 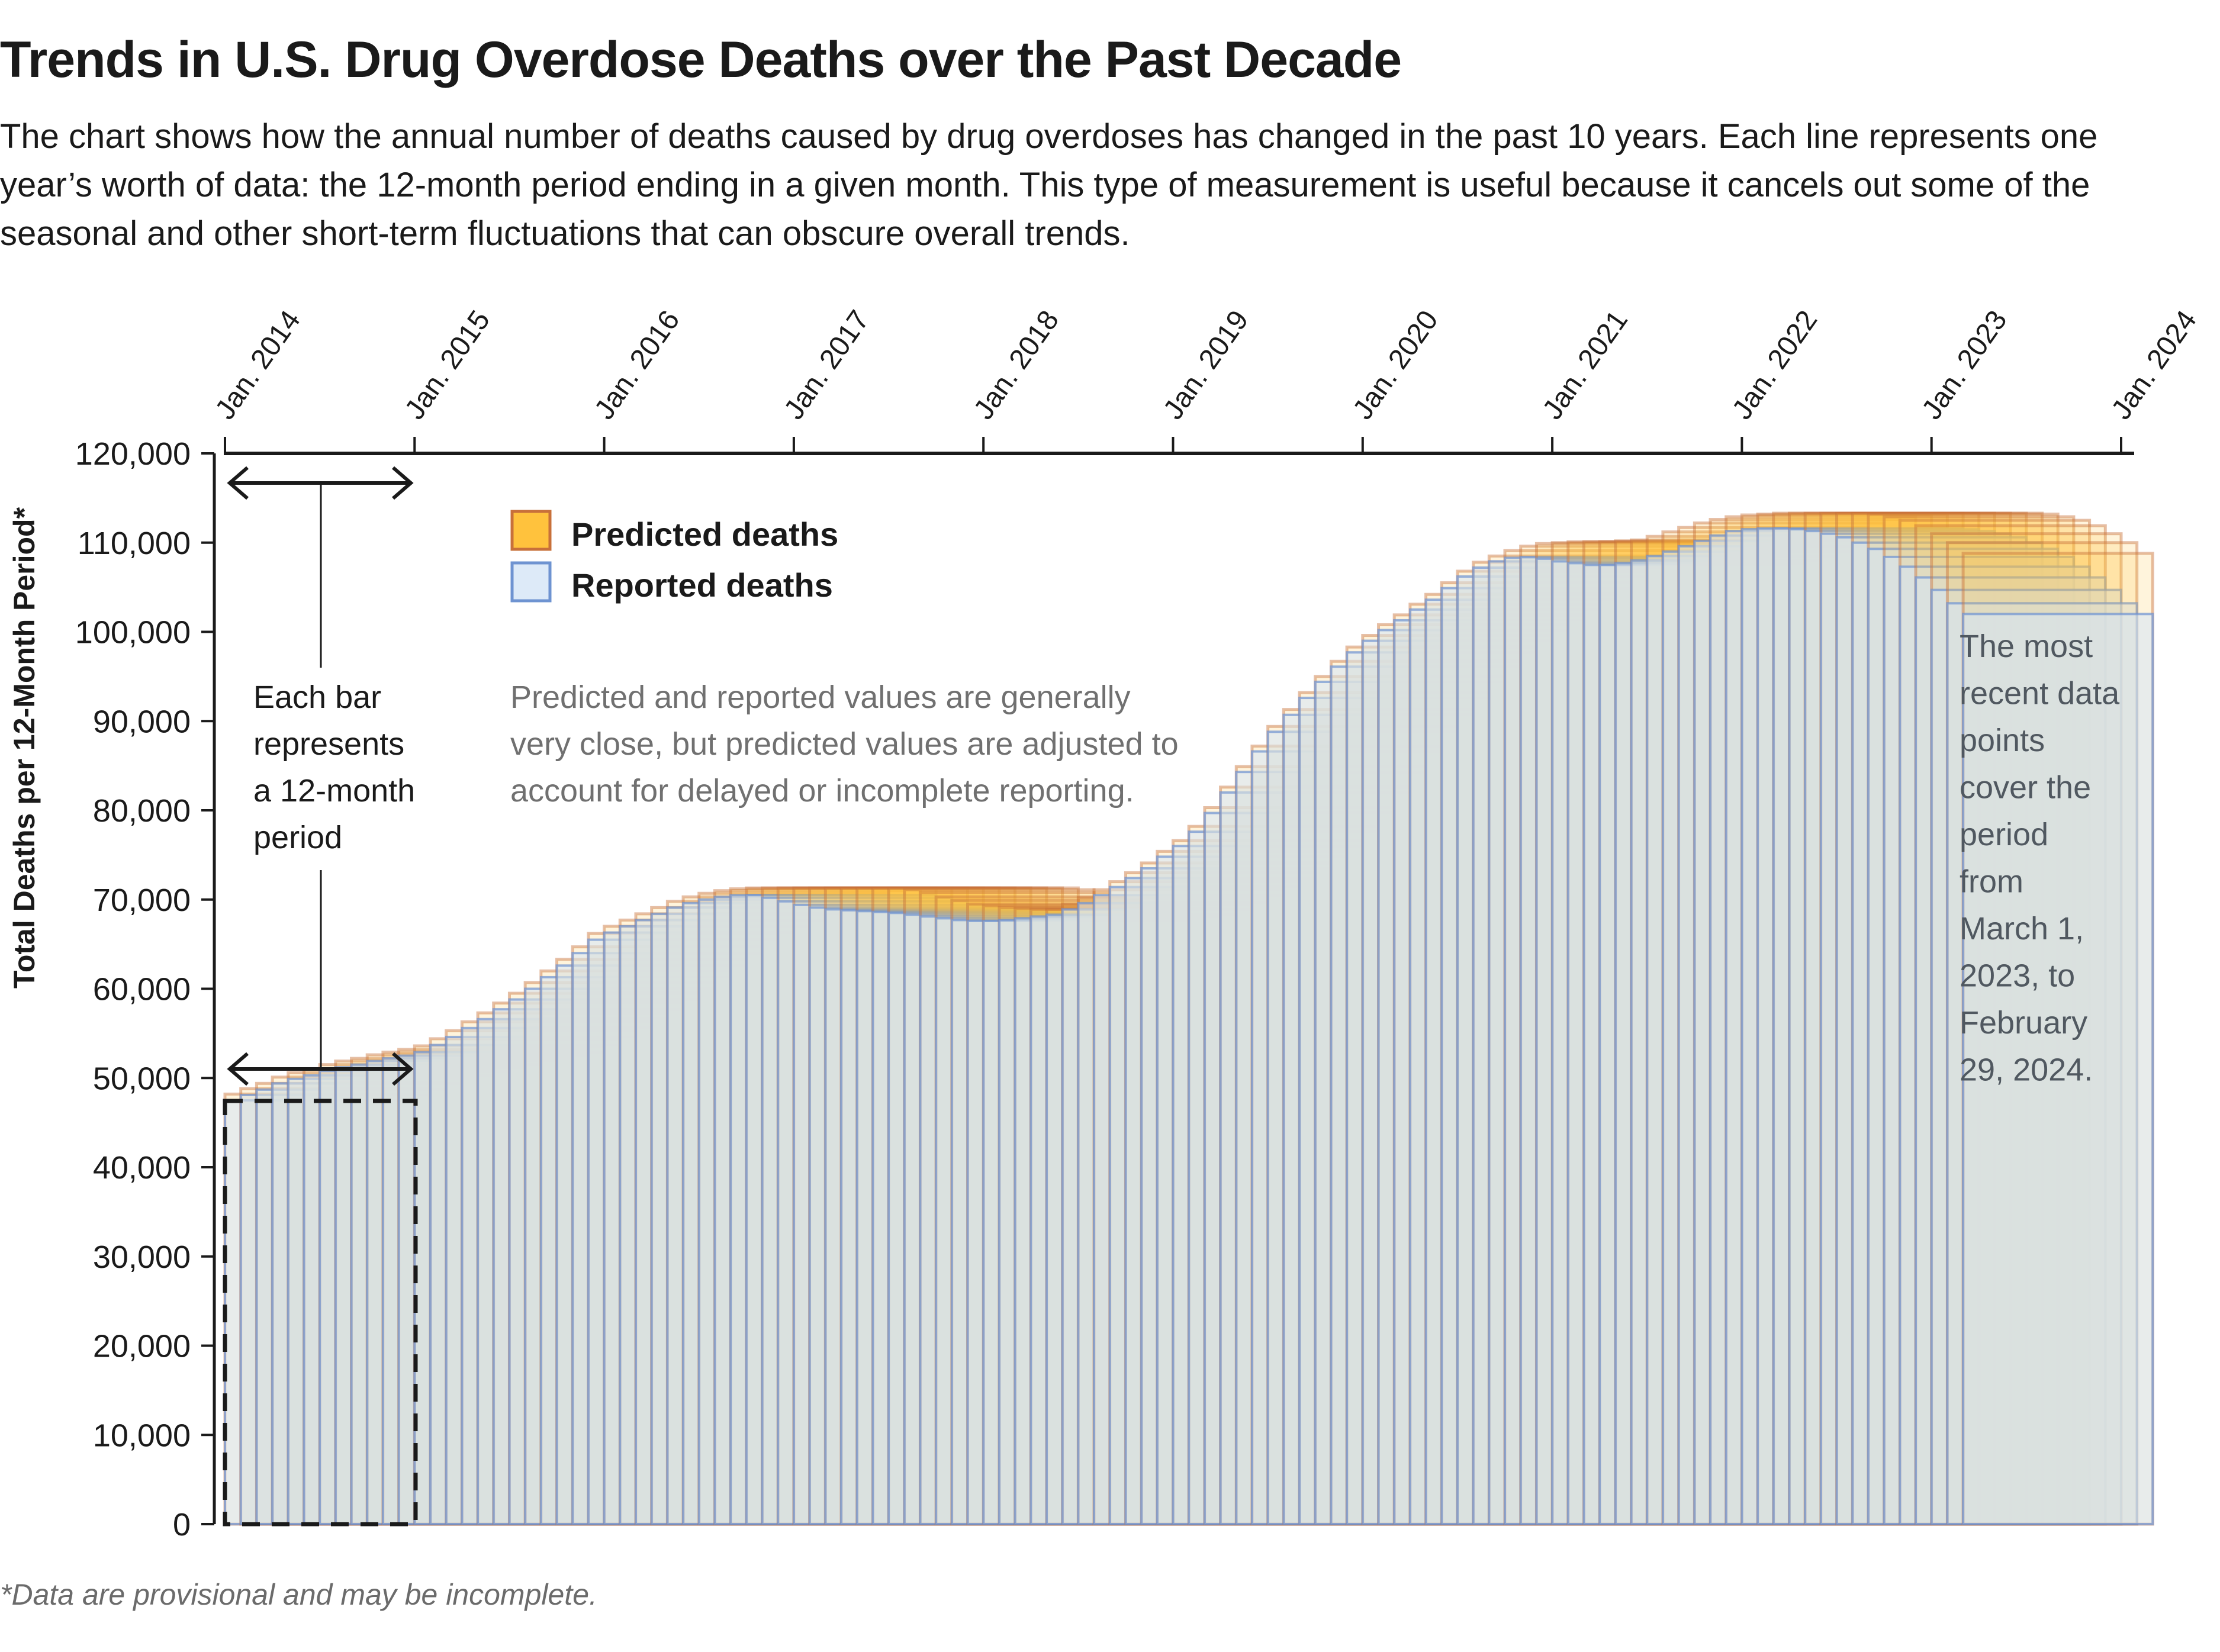 I want to click on y-tick-label: 110,000, so click(x=134, y=543).